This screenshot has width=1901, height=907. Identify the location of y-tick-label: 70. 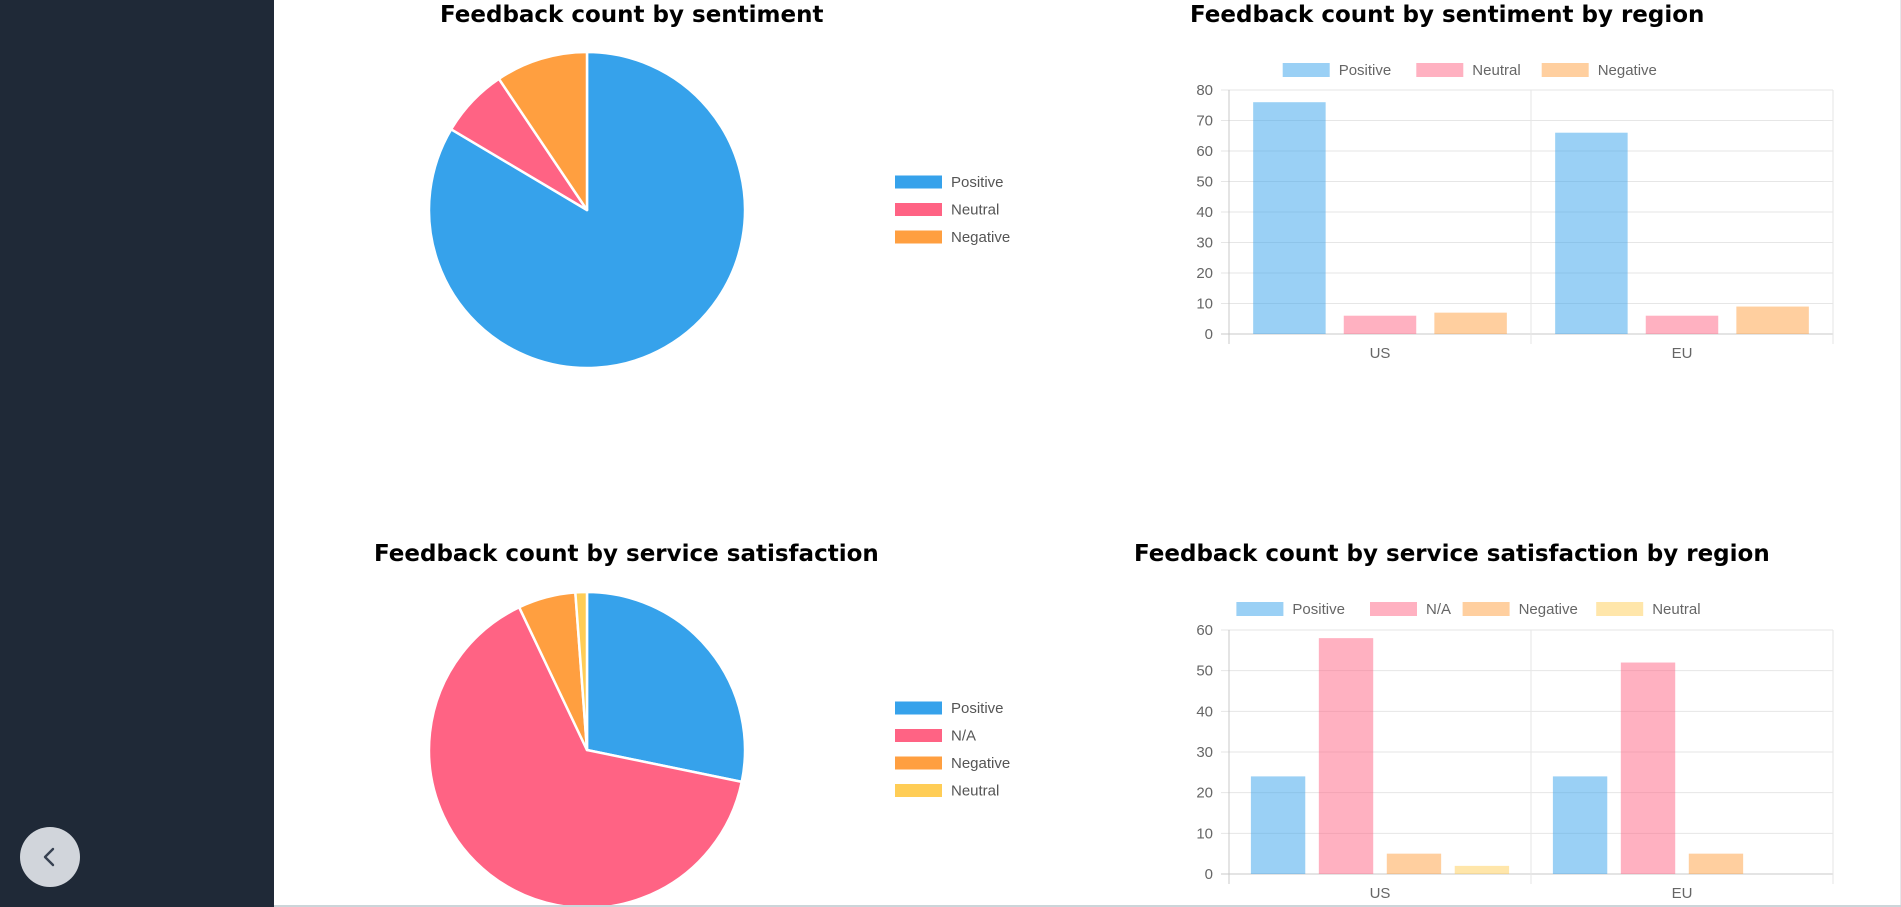
(1204, 121).